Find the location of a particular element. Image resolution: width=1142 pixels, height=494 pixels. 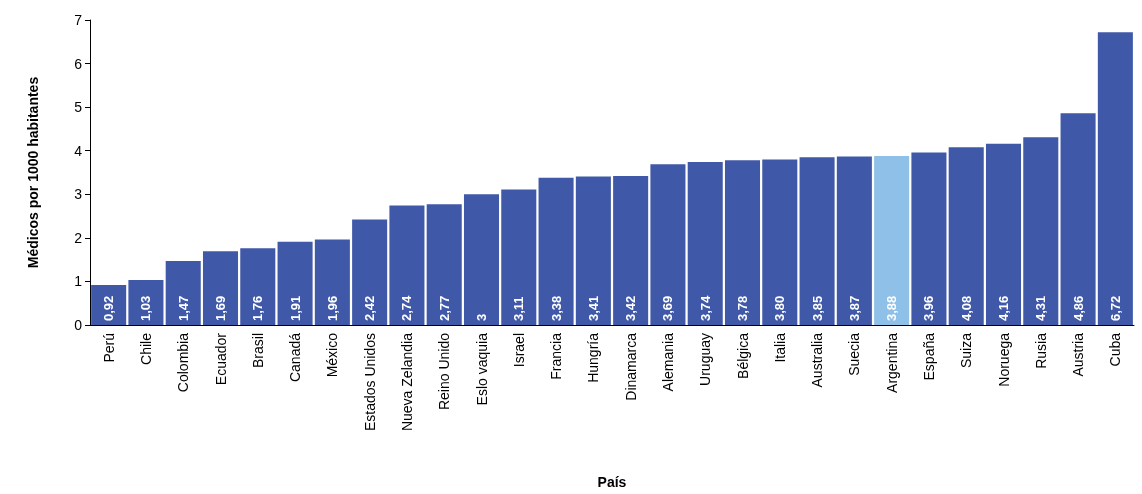

x-tick-label: España is located at coordinates (928, 356).